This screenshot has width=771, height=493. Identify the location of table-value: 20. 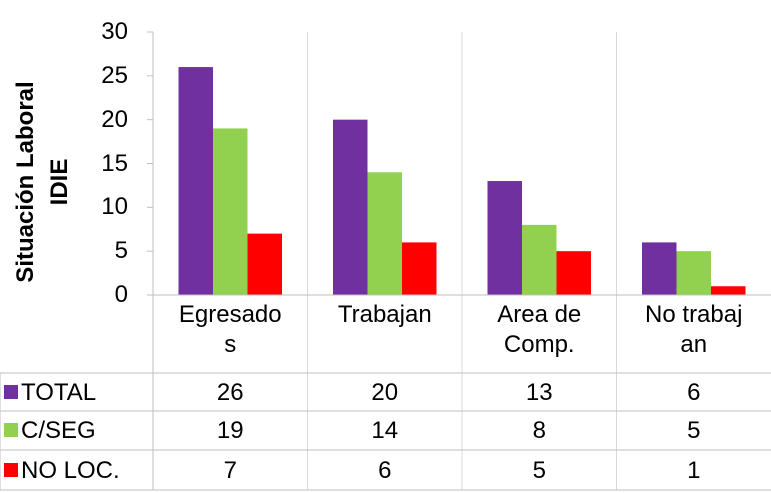
(385, 392).